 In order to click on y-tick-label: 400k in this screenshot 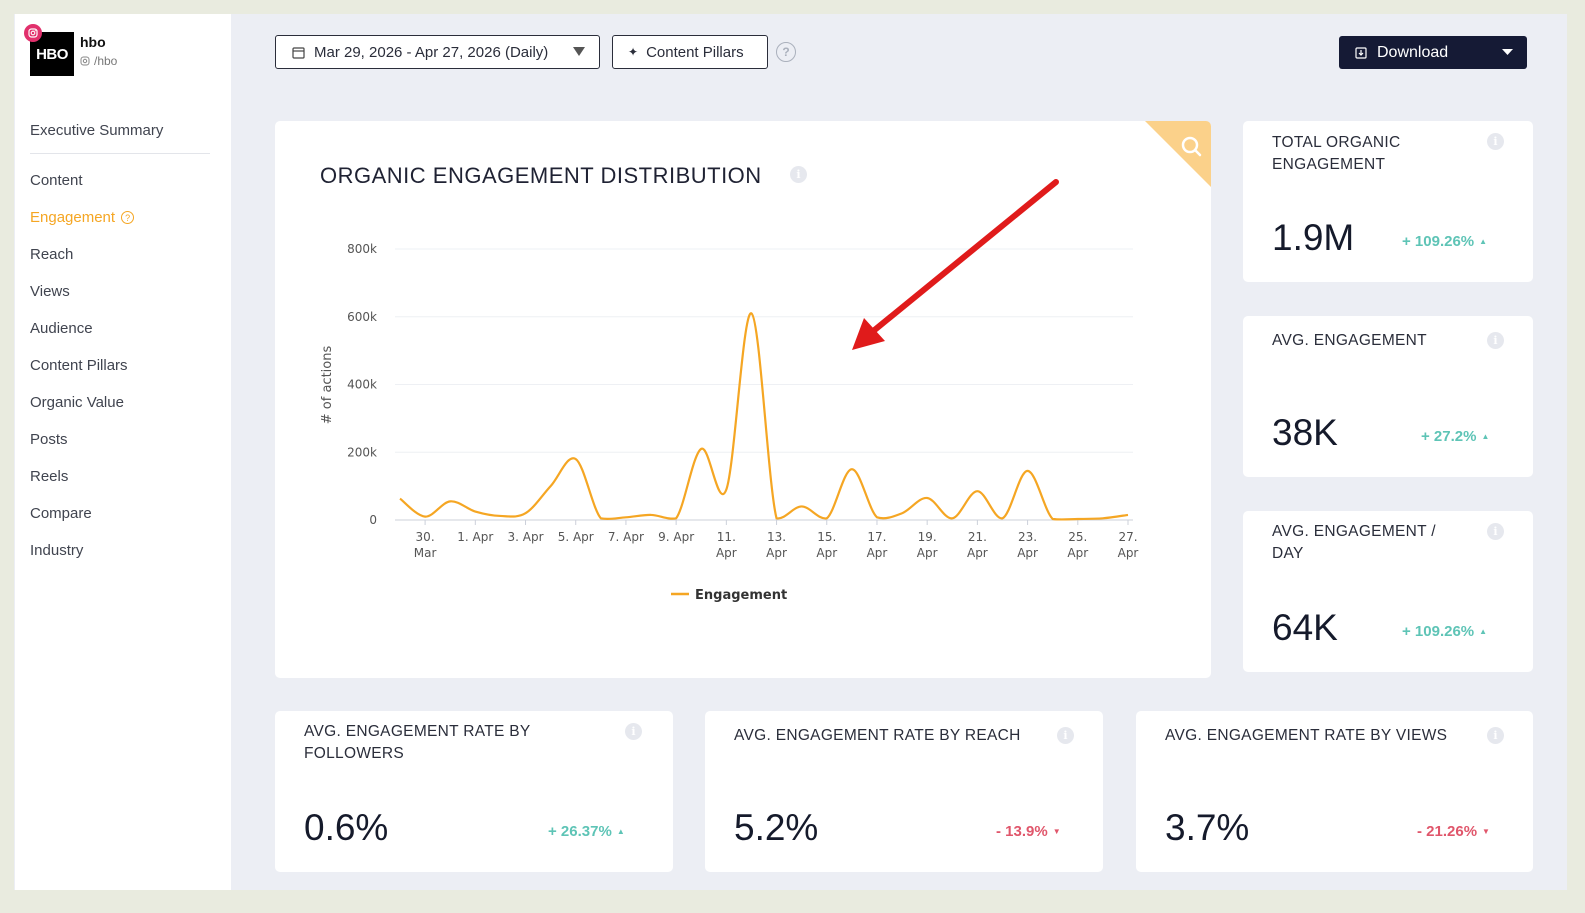, I will do `click(362, 385)`.